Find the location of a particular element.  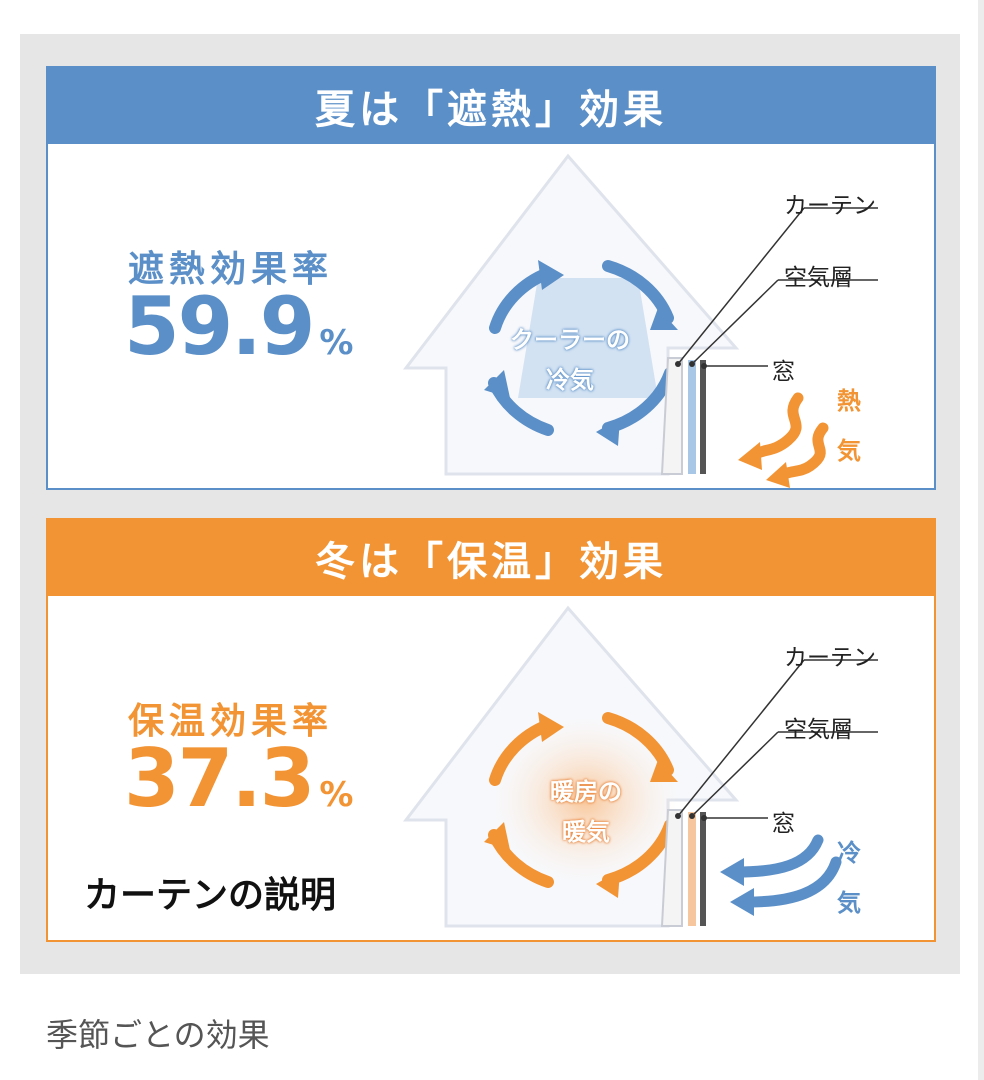

curtain-explanation-caption: カーテンの説明 is located at coordinates (210, 895).